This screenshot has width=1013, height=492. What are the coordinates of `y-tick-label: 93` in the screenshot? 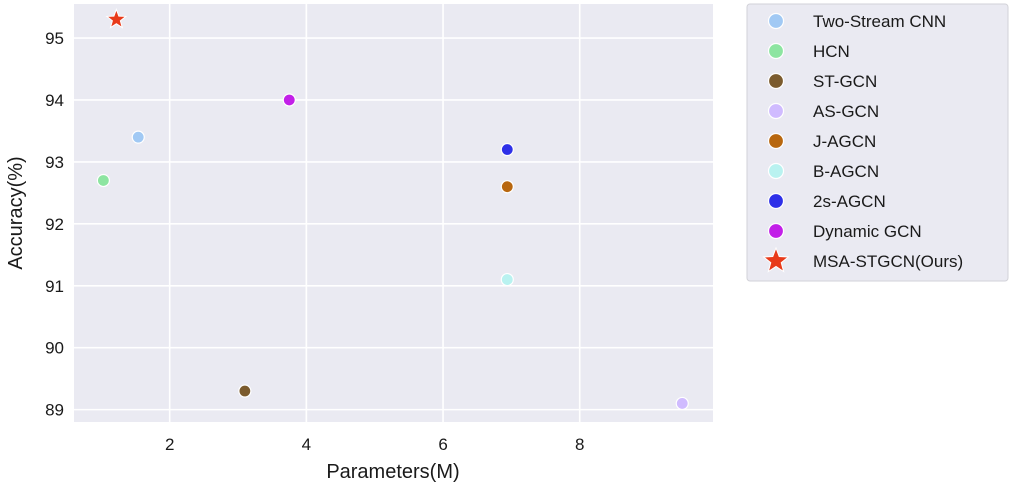 It's located at (54, 162).